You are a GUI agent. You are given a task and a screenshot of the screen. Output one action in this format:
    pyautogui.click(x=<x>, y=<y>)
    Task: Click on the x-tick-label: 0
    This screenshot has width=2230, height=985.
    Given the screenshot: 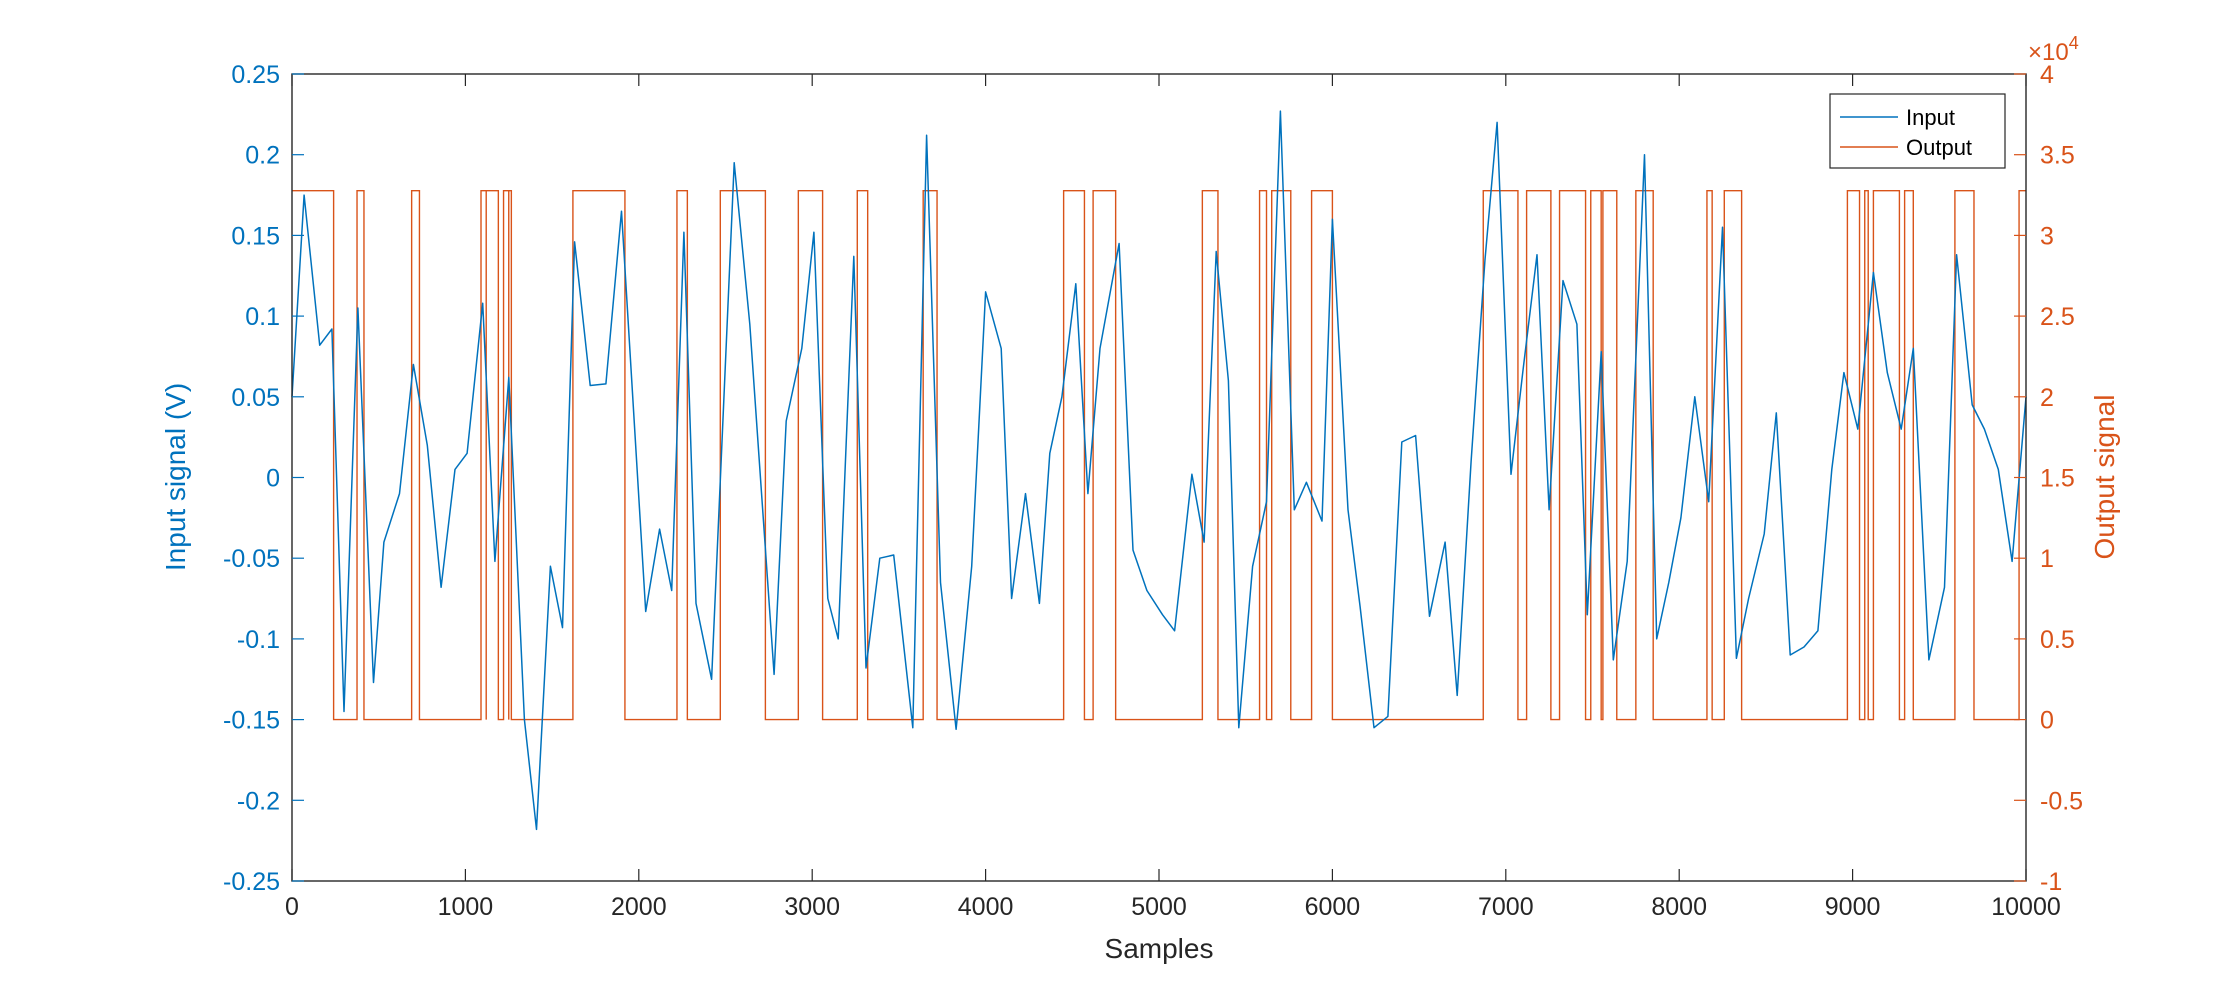 What is the action you would take?
    pyautogui.click(x=292, y=907)
    